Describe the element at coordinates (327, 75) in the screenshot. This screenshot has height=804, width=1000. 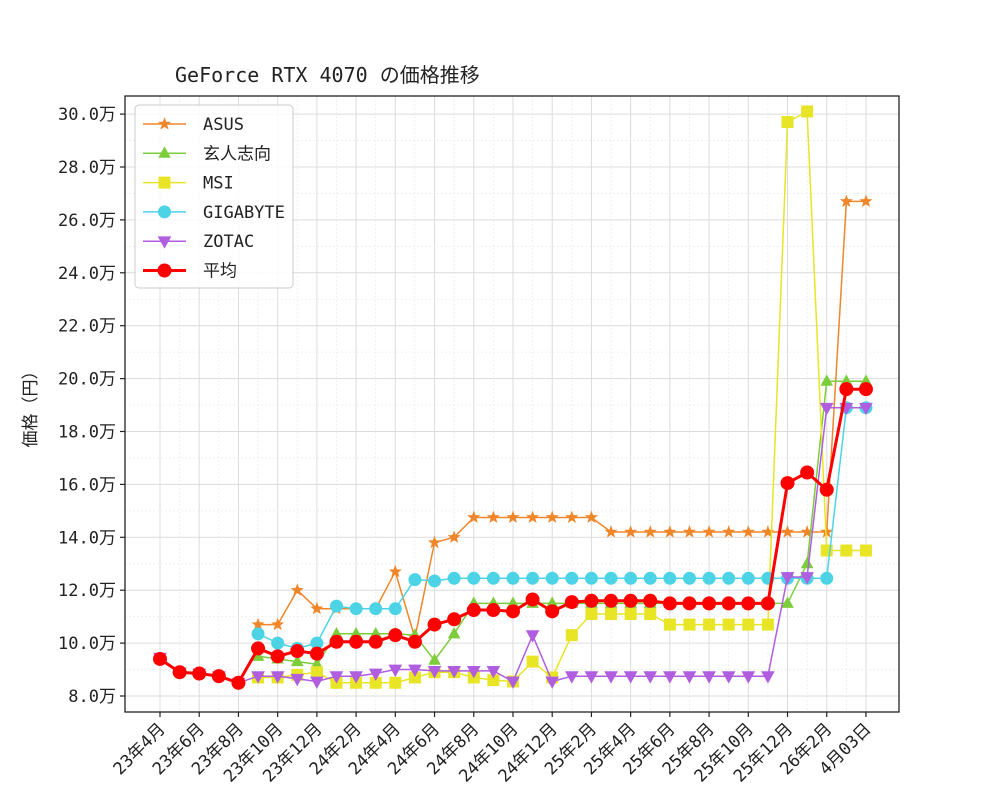
I see `chart-title: GeForce RTX 4070 の価格推移` at that location.